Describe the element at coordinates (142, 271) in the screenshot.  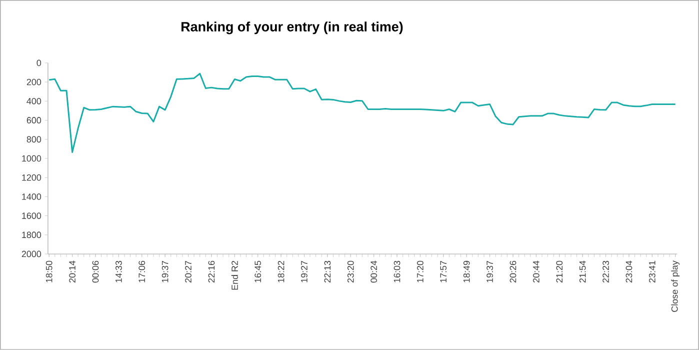
I see `x-tick-label: 17:06` at that location.